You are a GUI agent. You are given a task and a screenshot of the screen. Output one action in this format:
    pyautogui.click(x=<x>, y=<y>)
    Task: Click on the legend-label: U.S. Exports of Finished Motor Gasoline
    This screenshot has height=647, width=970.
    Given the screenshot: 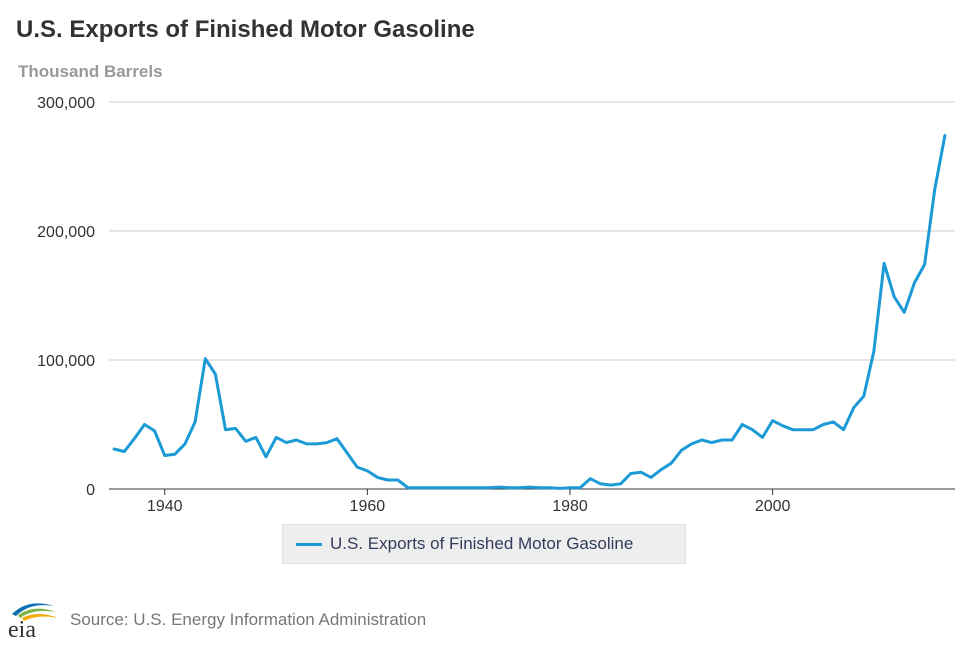 What is the action you would take?
    pyautogui.click(x=482, y=543)
    